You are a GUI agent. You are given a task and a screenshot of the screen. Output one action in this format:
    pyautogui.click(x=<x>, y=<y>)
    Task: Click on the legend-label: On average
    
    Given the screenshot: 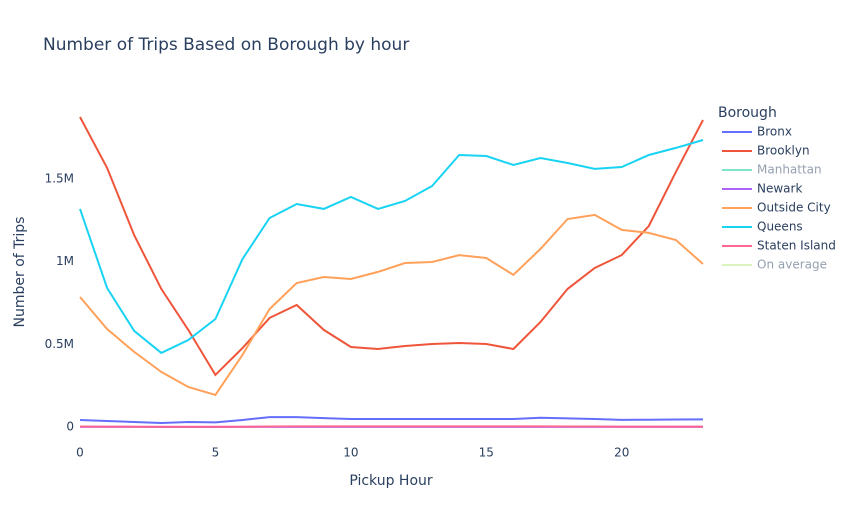 What is the action you would take?
    pyautogui.click(x=792, y=265)
    